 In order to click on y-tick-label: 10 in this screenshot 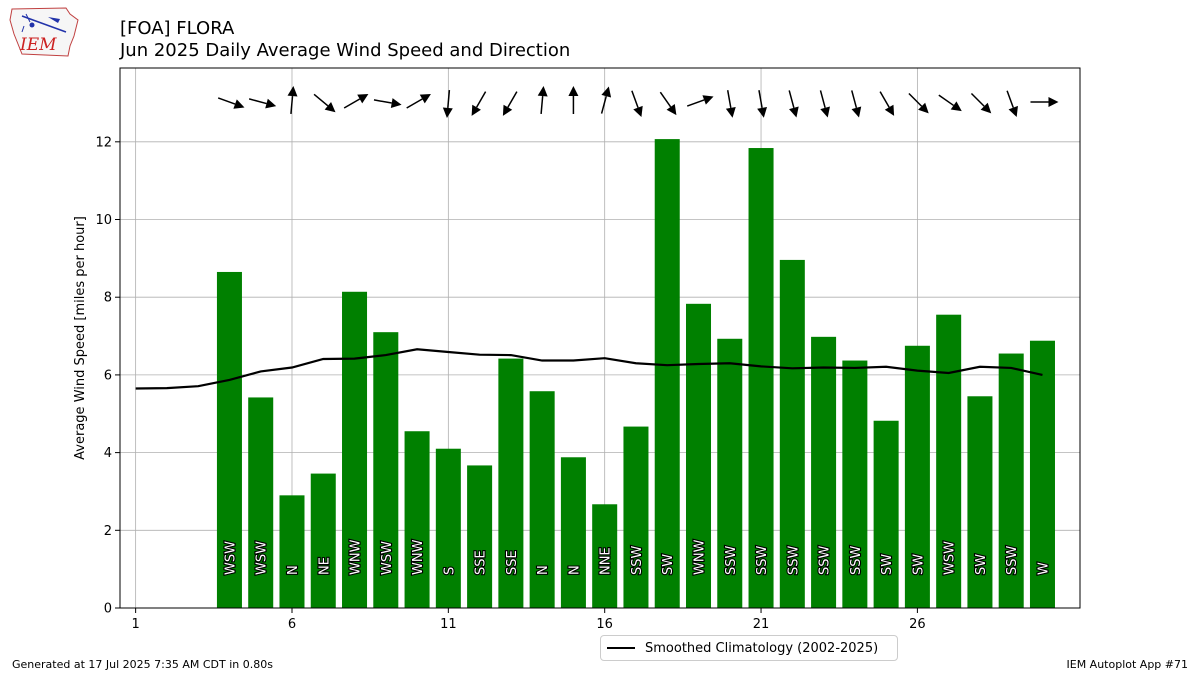, I will do `click(103, 220)`.